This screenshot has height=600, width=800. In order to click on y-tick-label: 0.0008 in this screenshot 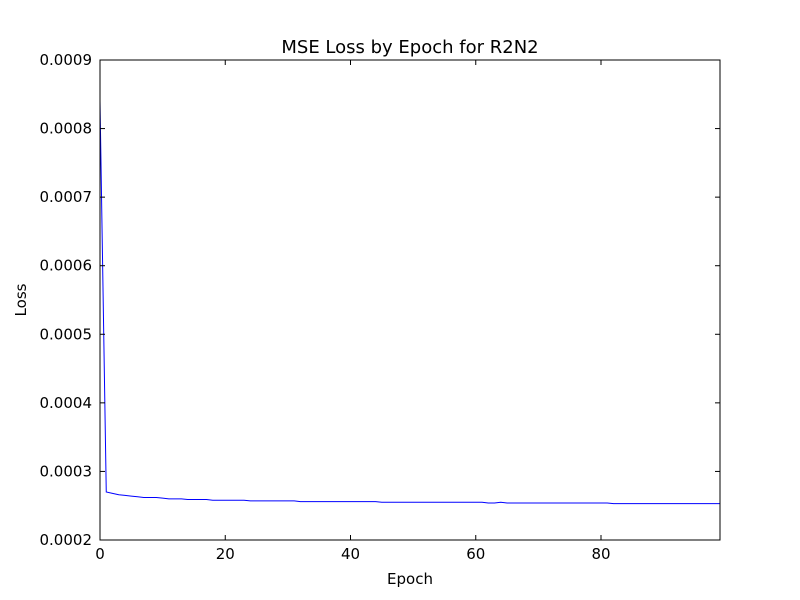, I will do `click(66, 129)`.